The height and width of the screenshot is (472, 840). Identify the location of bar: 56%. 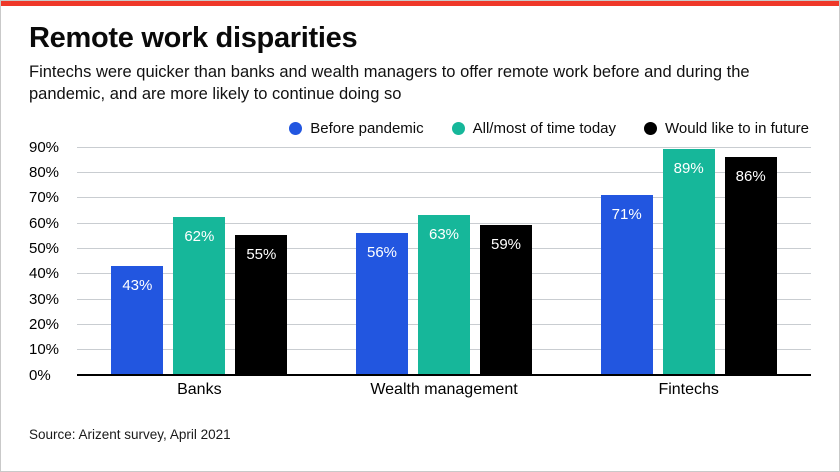
(382, 303).